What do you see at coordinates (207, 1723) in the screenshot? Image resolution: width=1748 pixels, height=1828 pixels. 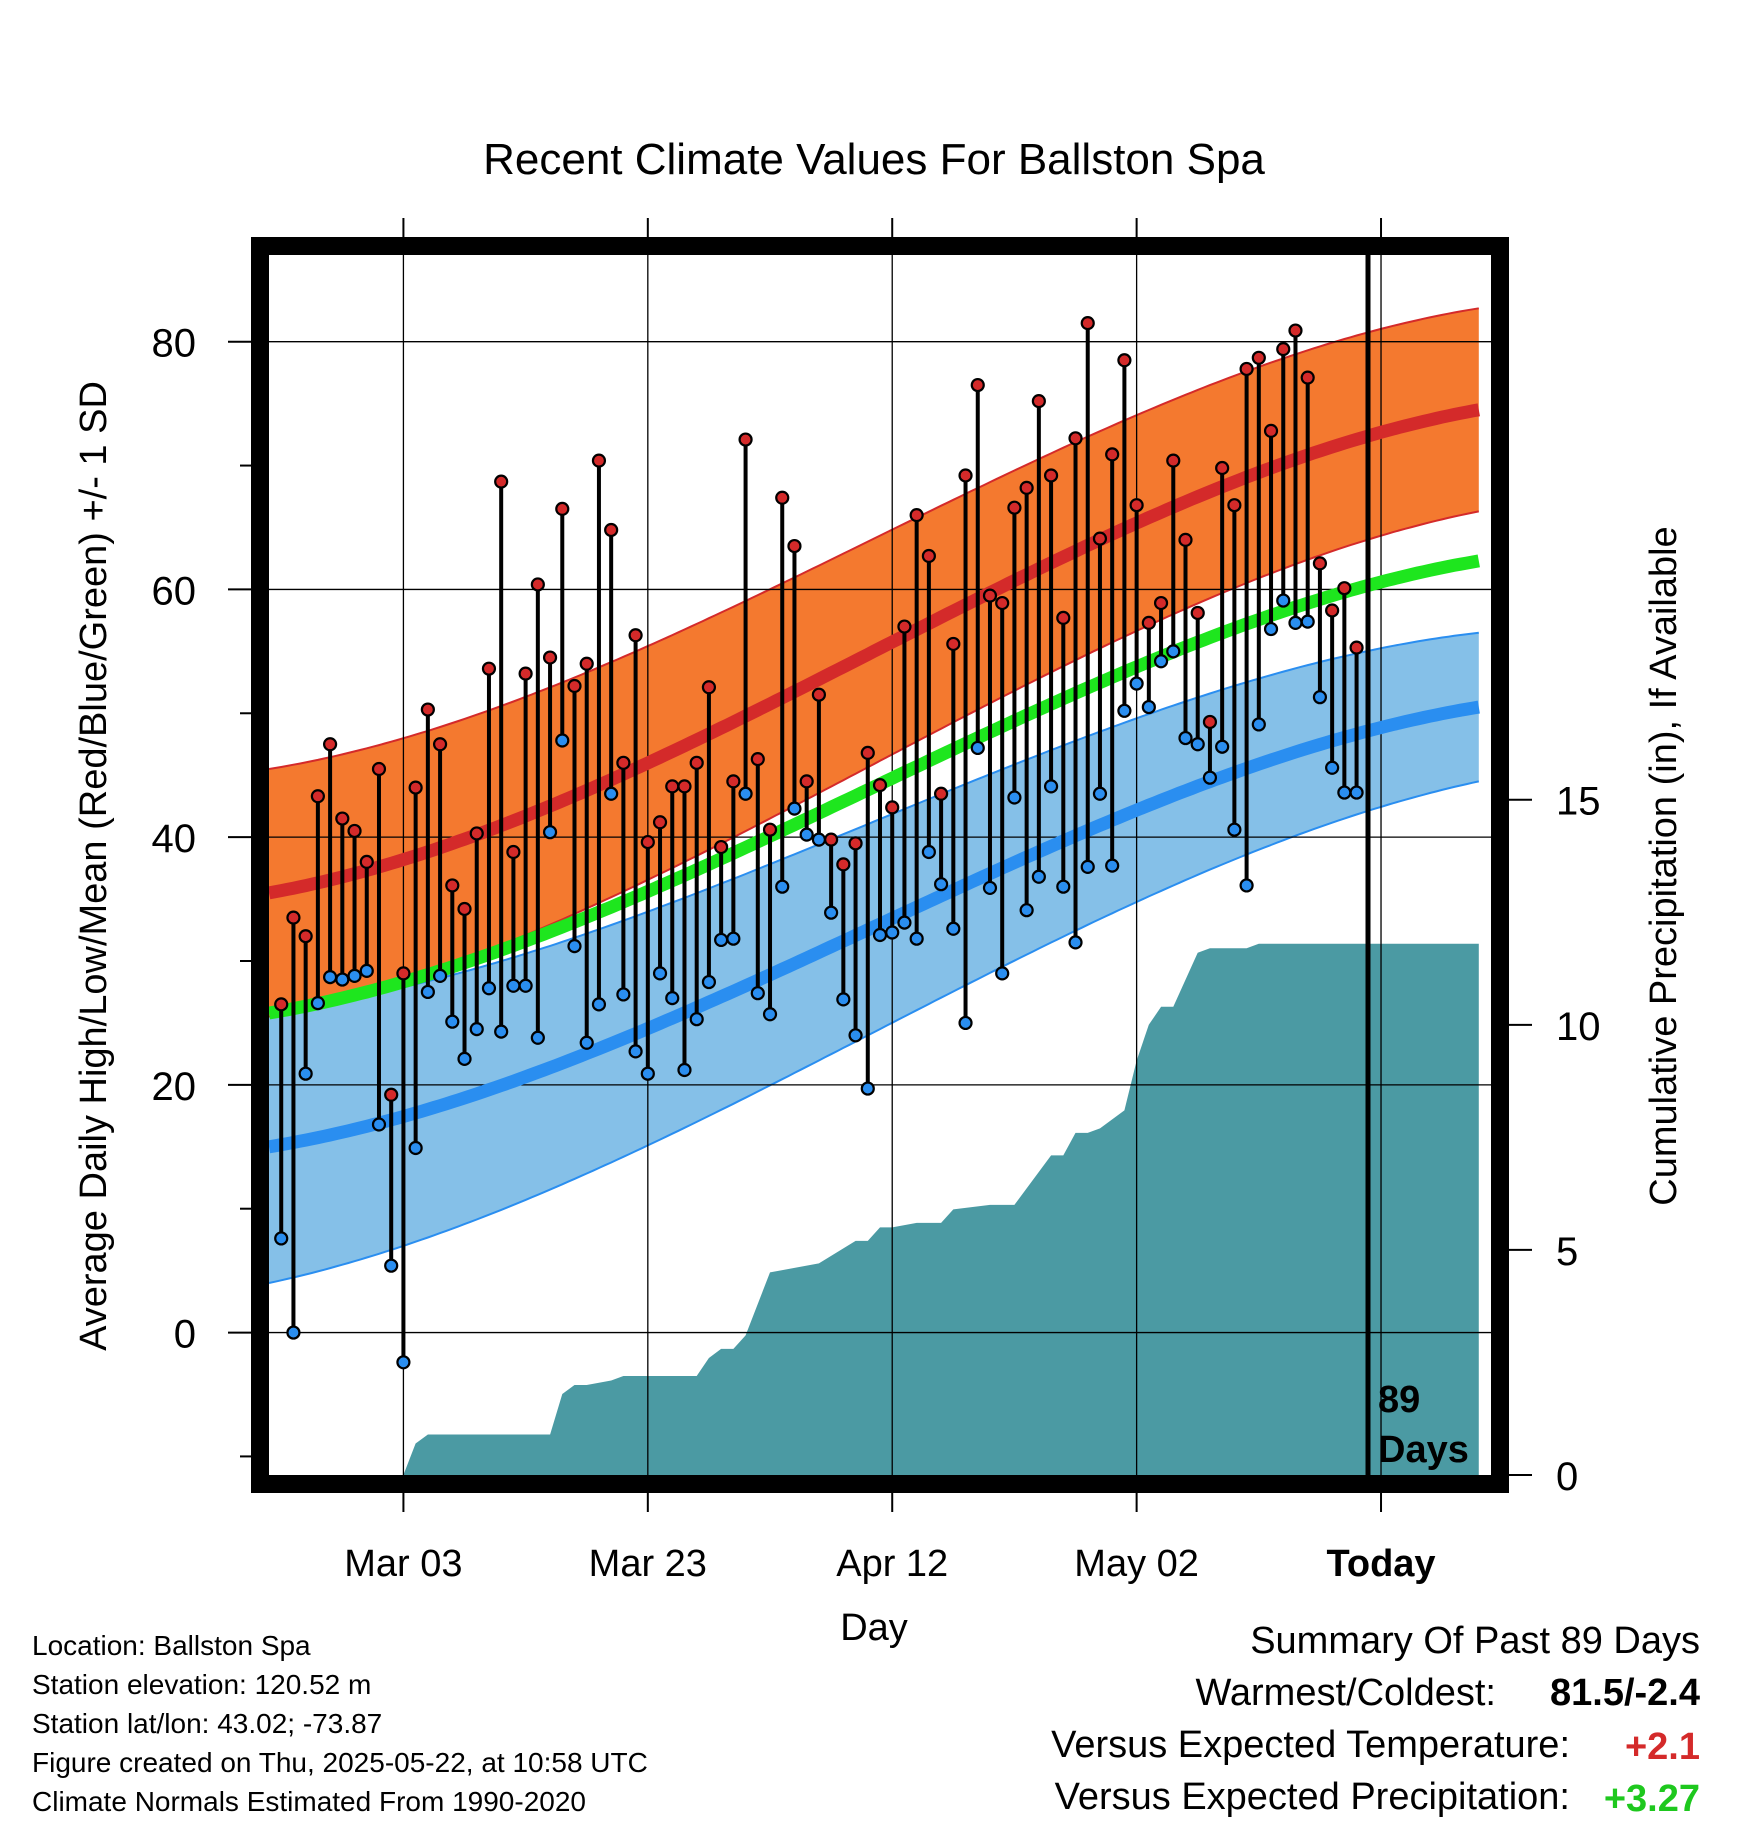 I see `station-latlon: Station lat/lon: 43.02; -73.87` at bounding box center [207, 1723].